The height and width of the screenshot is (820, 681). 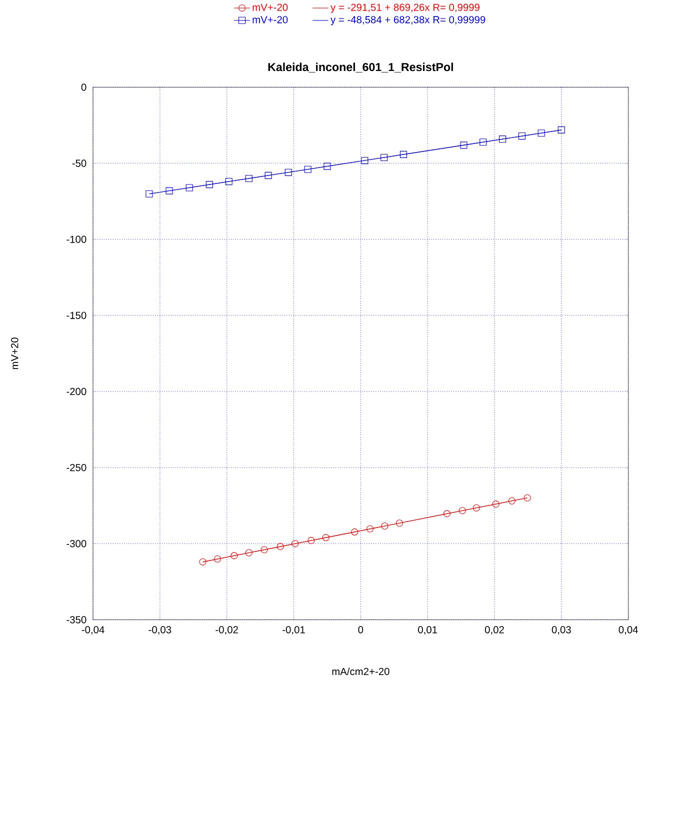 What do you see at coordinates (76, 316) in the screenshot?
I see `y-tick-label: -150` at bounding box center [76, 316].